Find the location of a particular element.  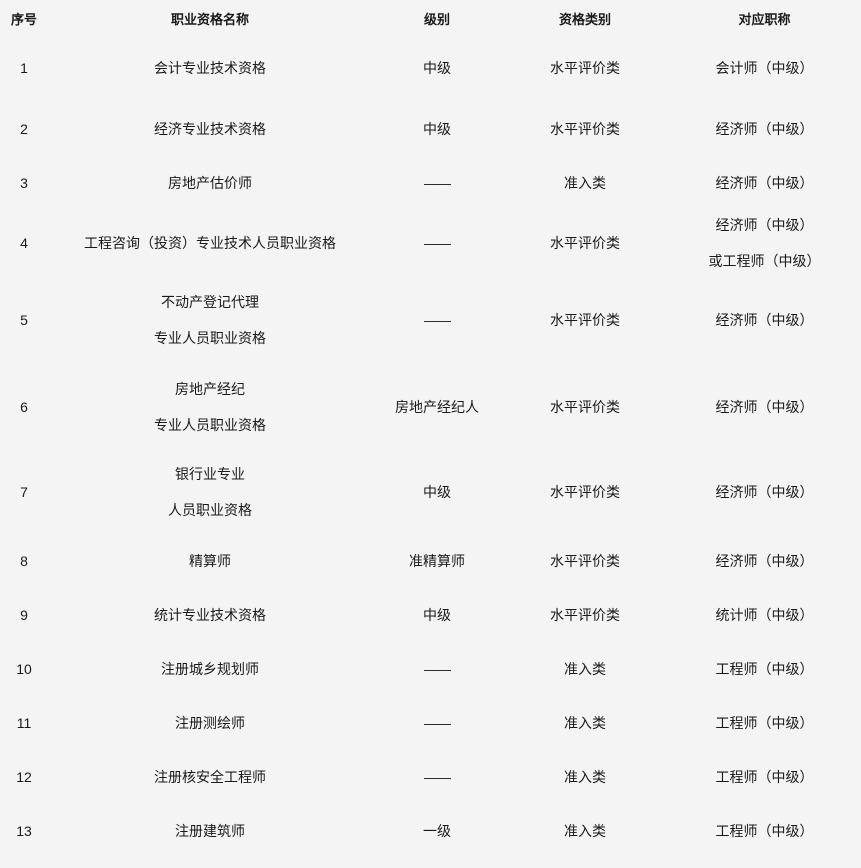

table-row: 8 精算师 准精算师 水平评价类 经济师（中级） is located at coordinates (430, 561).